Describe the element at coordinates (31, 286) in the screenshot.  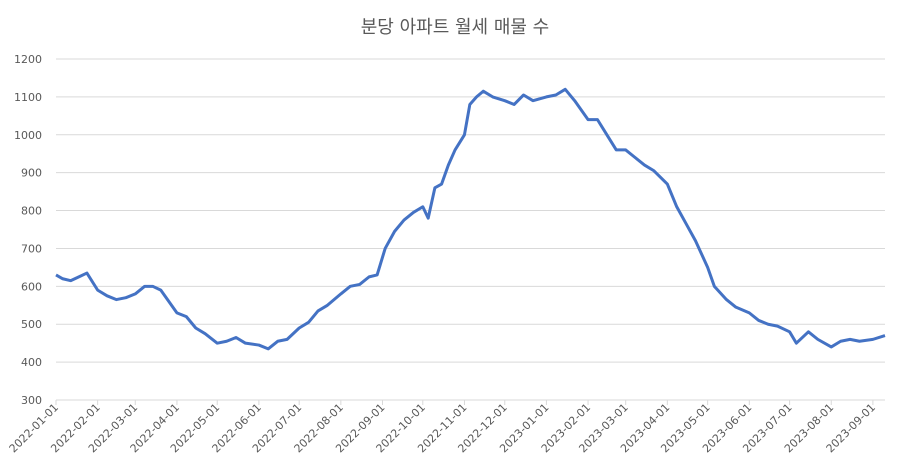
I see `y-tick-label: 600` at that location.